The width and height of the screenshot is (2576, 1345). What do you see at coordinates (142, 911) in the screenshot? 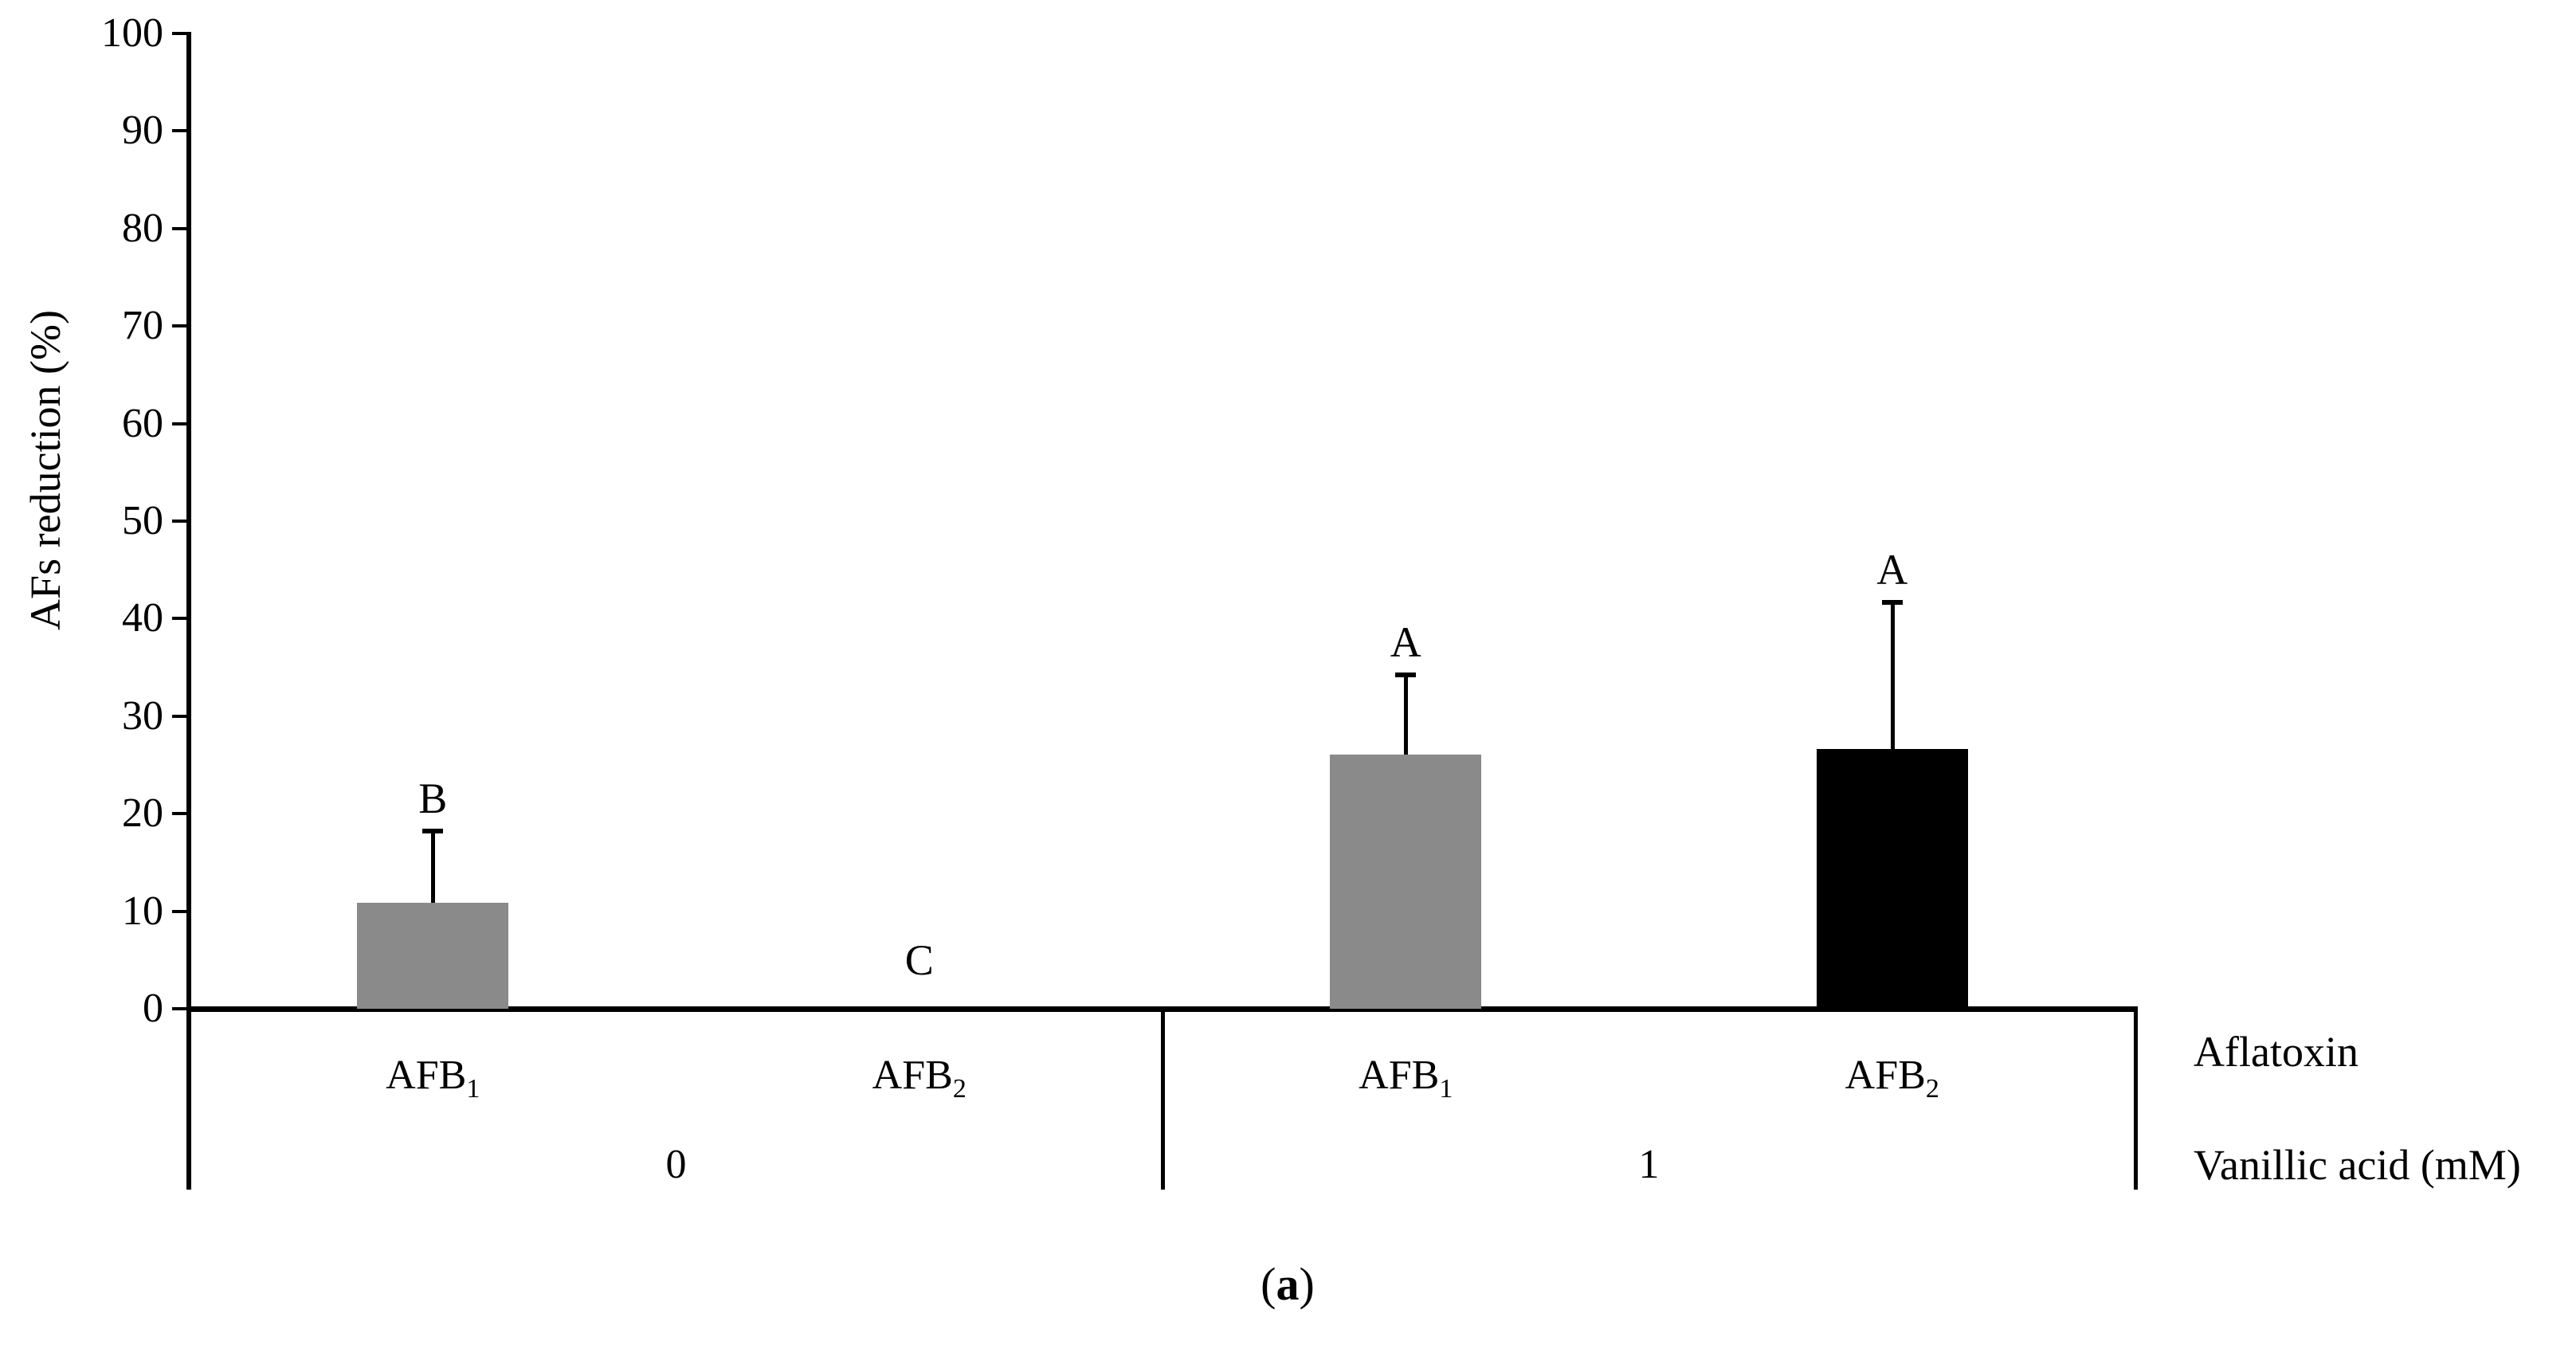
I see `y-tick-label: 10` at bounding box center [142, 911].